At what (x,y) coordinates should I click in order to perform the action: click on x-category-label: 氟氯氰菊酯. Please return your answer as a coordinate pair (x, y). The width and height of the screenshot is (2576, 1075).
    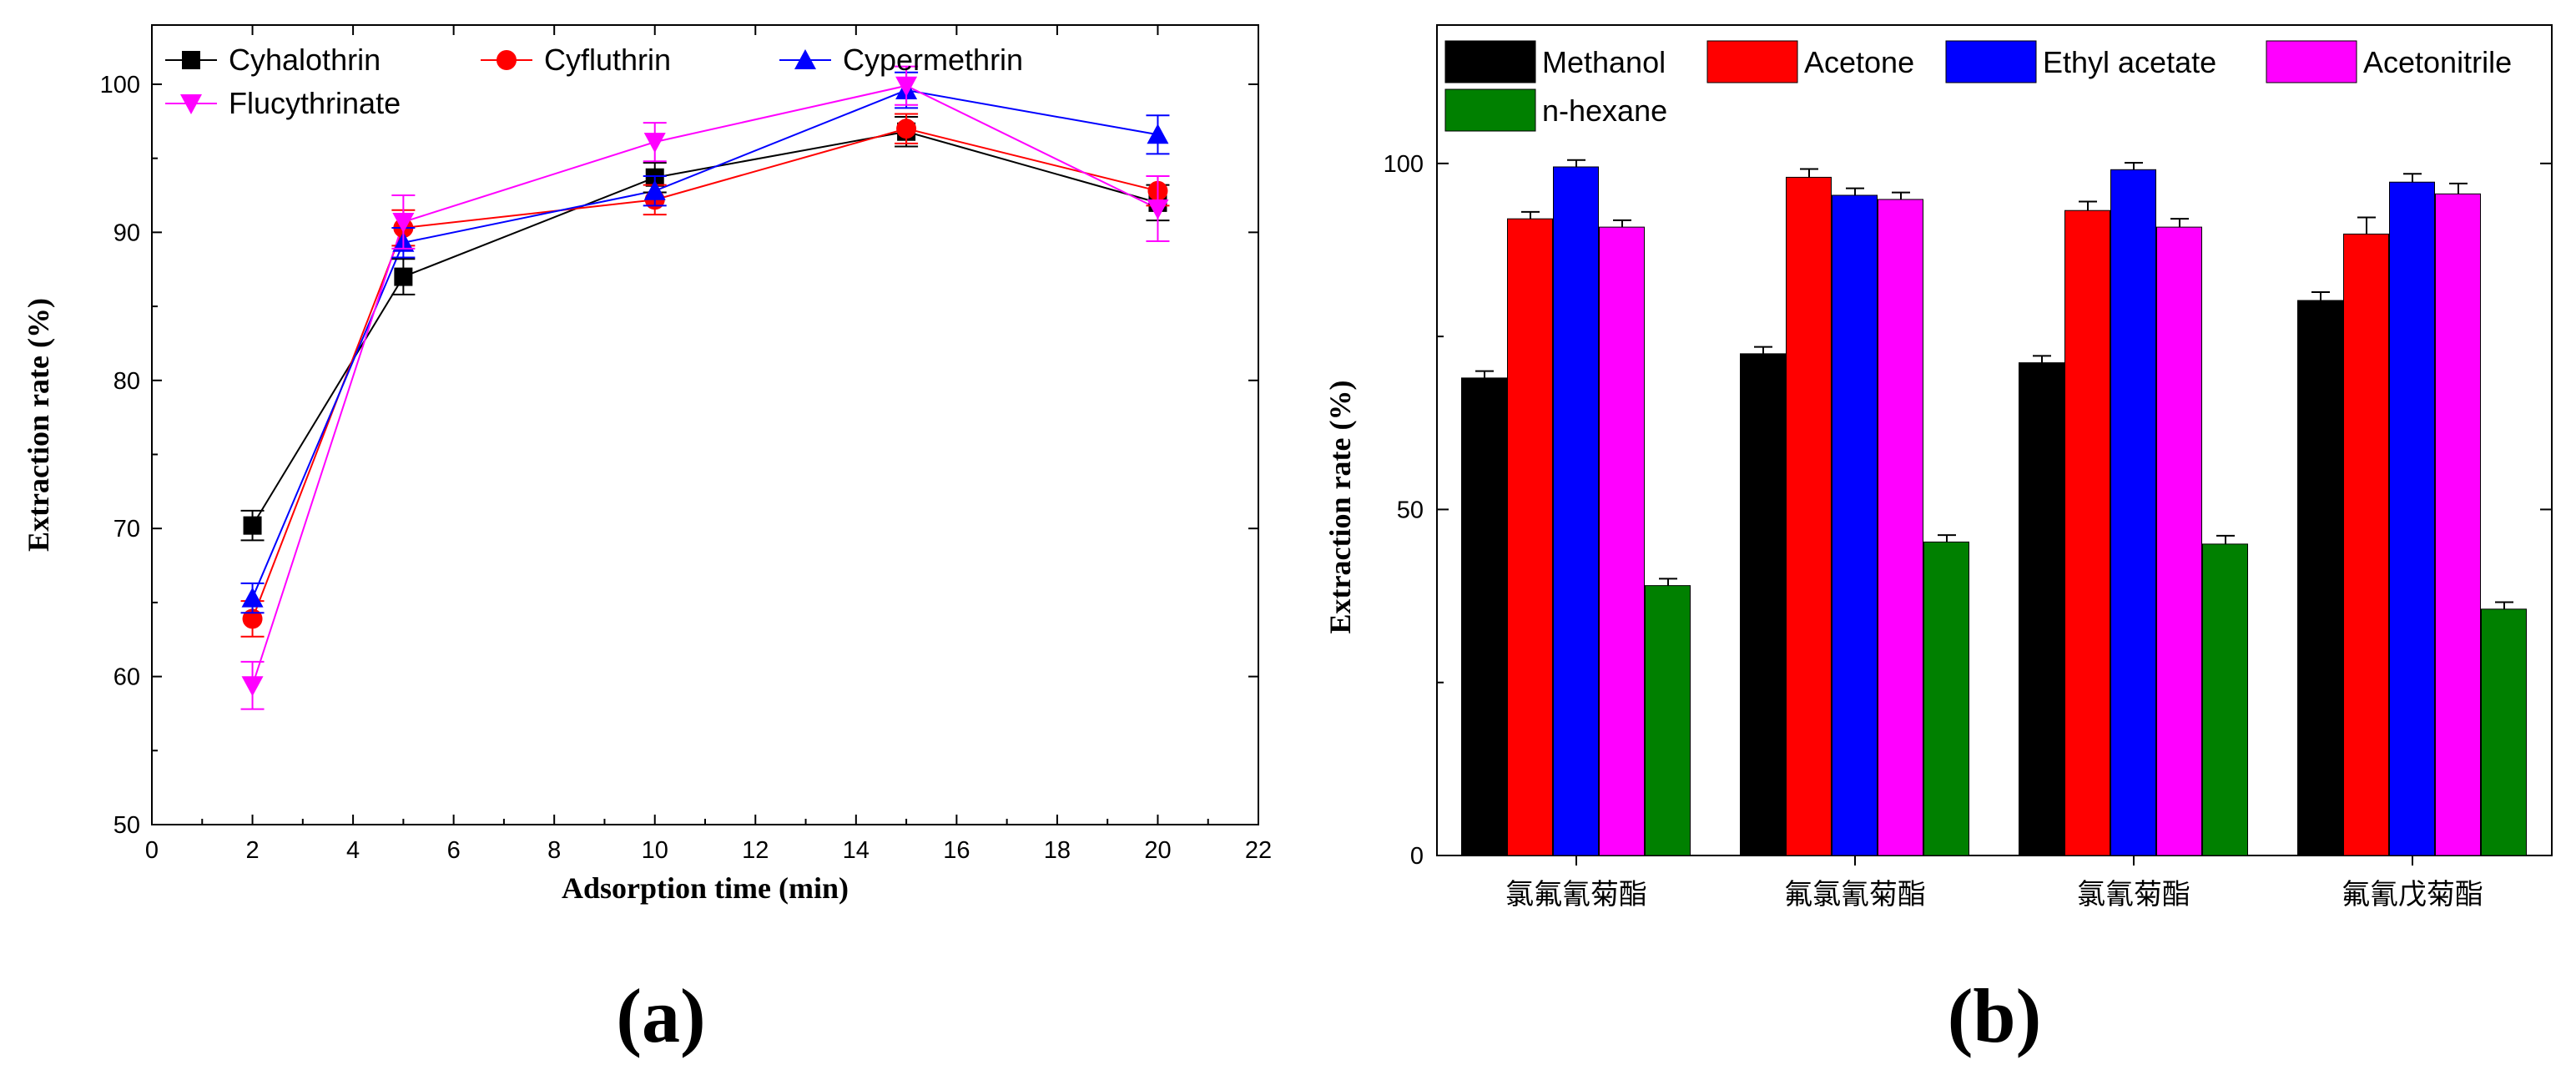
    Looking at the image, I should click on (1855, 894).